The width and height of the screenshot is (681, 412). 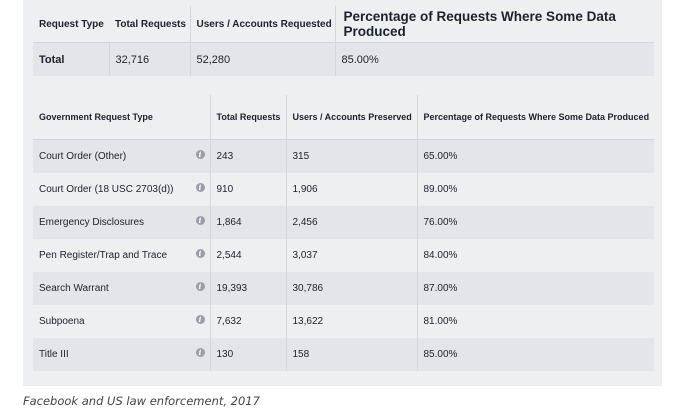 I want to click on total-requests-cell: 2,544, so click(x=247, y=255).